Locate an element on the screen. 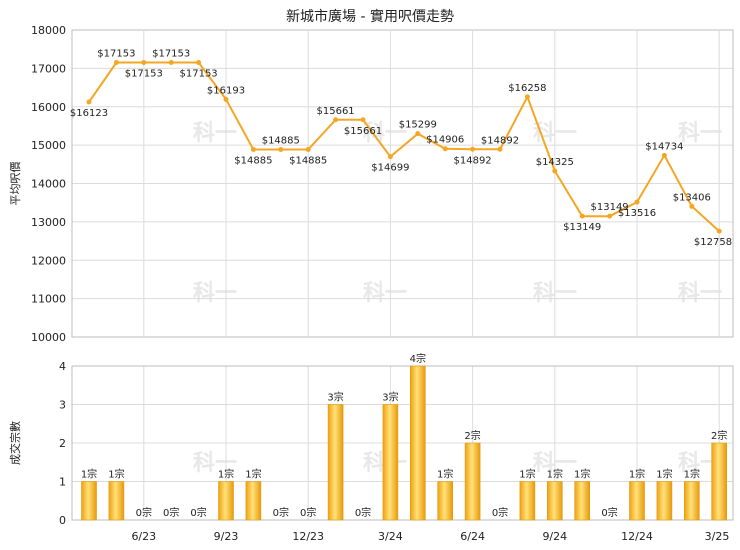  y-axis-label-price: 平均呎價 is located at coordinates (15, 184).